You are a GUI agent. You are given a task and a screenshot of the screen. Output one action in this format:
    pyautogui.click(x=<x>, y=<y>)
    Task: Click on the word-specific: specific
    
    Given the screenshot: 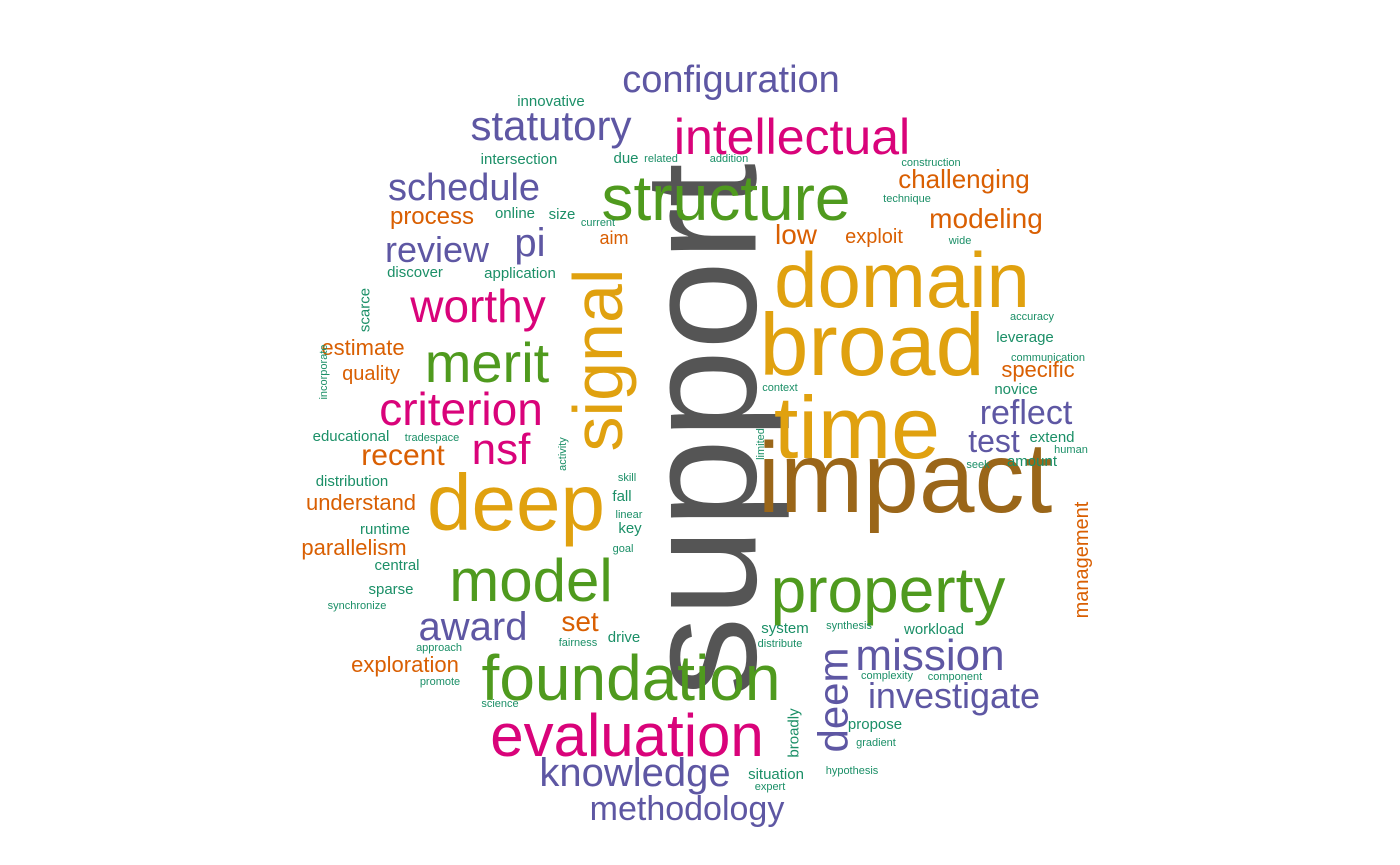 What is the action you would take?
    pyautogui.click(x=1037, y=369)
    